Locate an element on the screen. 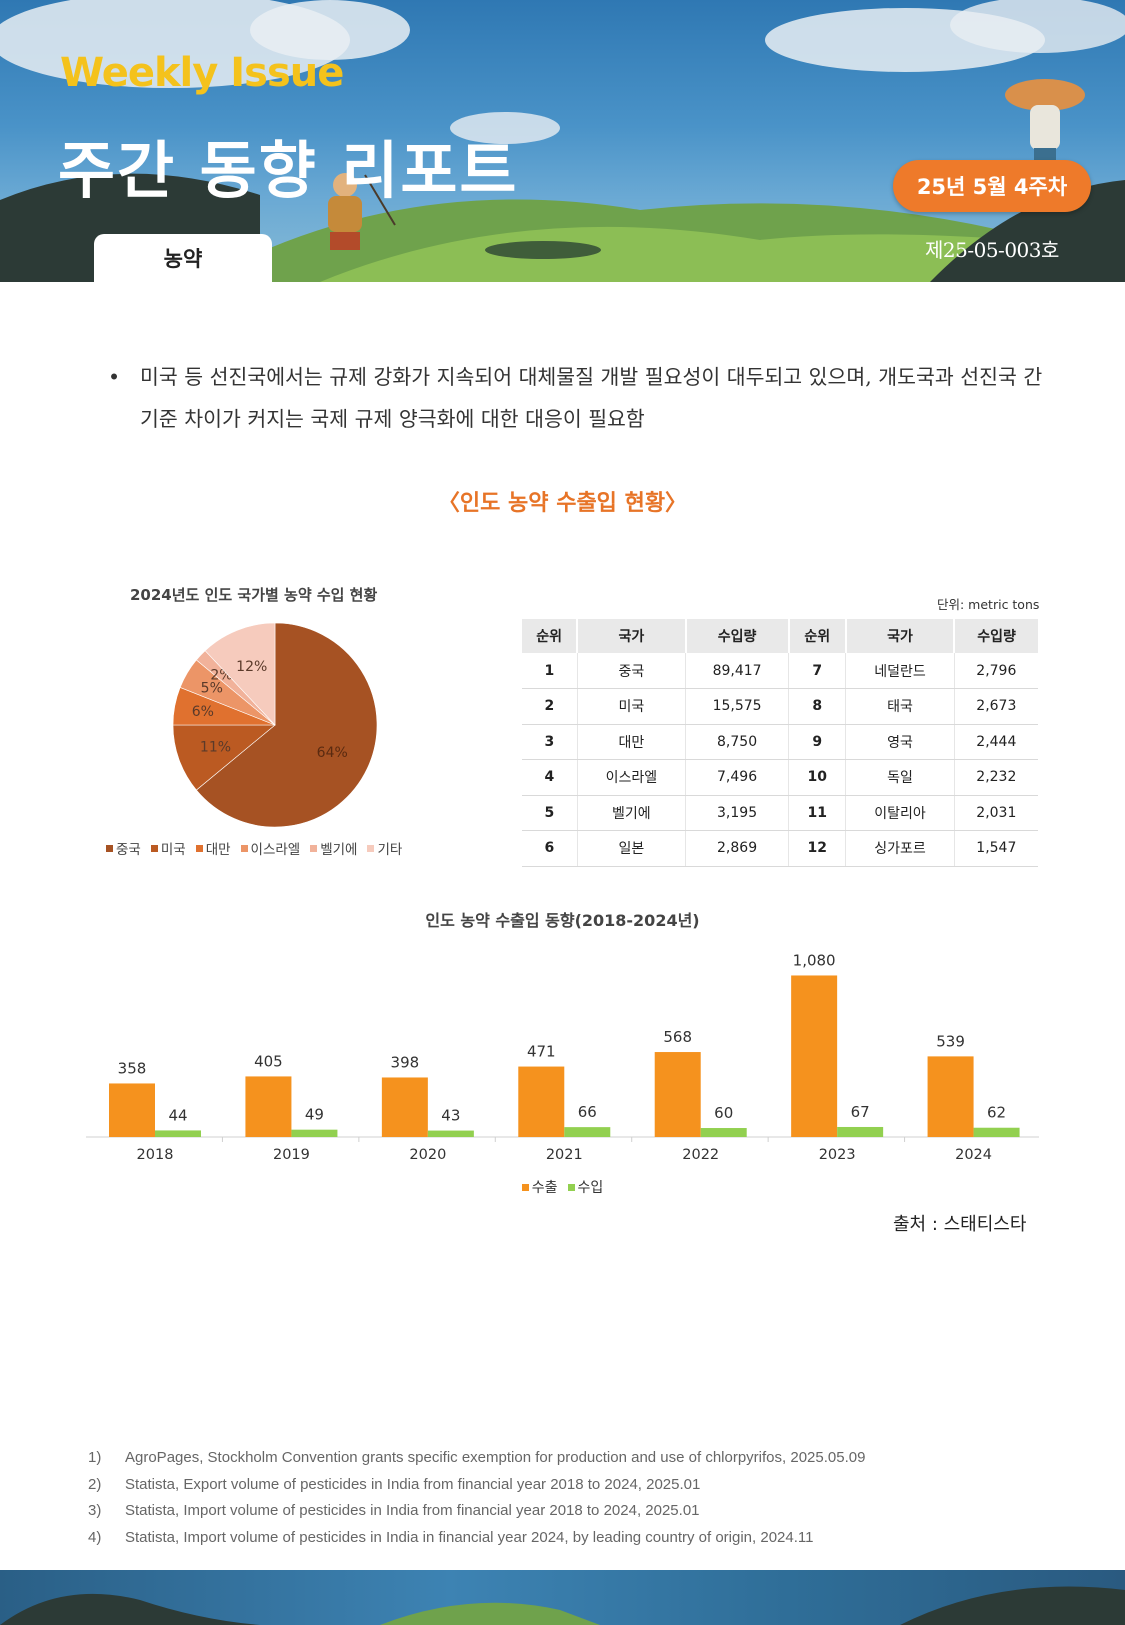 This screenshot has width=1125, height=1625. legend-label: 중국 is located at coordinates (128, 850).